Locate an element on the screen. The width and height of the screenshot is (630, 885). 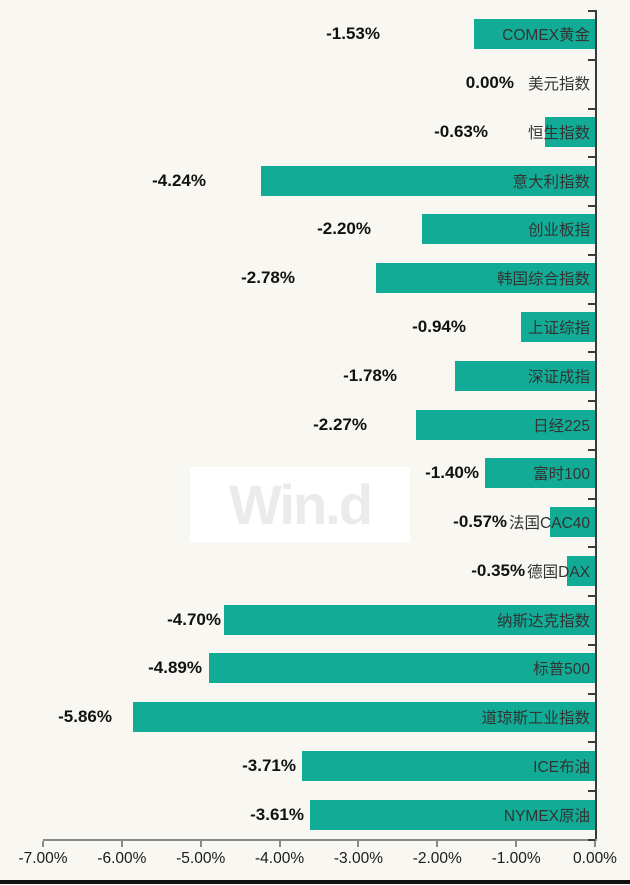
category-axis-line is located at coordinates (596, 425).